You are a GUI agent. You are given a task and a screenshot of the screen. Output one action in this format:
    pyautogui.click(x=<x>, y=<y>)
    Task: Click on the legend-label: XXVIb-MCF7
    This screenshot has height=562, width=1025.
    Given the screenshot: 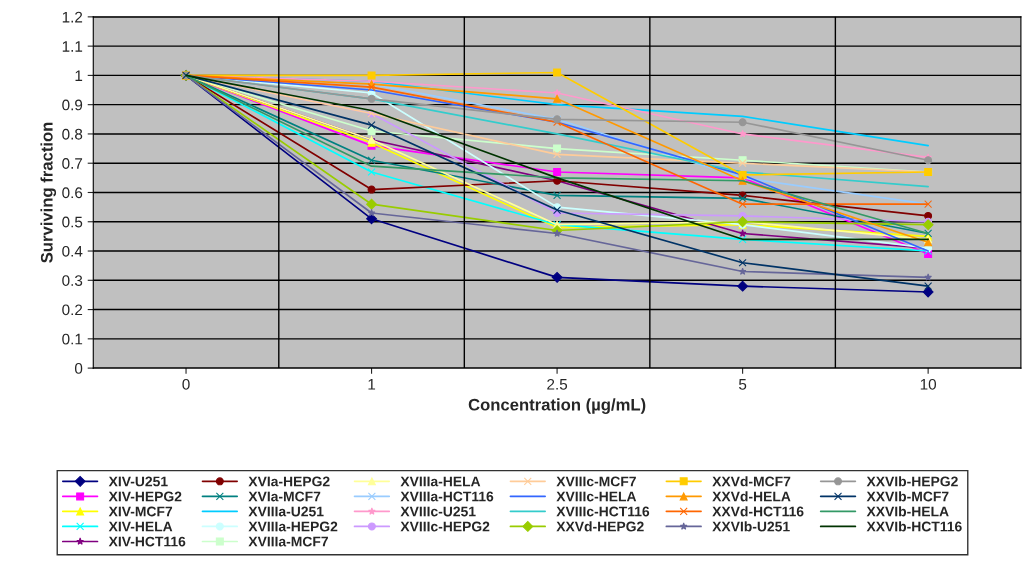 What is the action you would take?
    pyautogui.click(x=907, y=496)
    